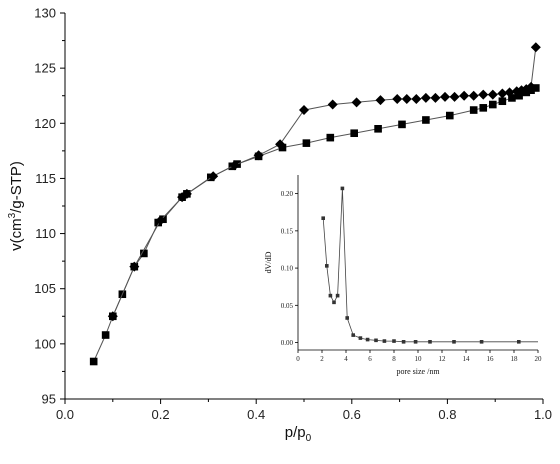  I want to click on y-tick-label: 115, so click(45, 178).